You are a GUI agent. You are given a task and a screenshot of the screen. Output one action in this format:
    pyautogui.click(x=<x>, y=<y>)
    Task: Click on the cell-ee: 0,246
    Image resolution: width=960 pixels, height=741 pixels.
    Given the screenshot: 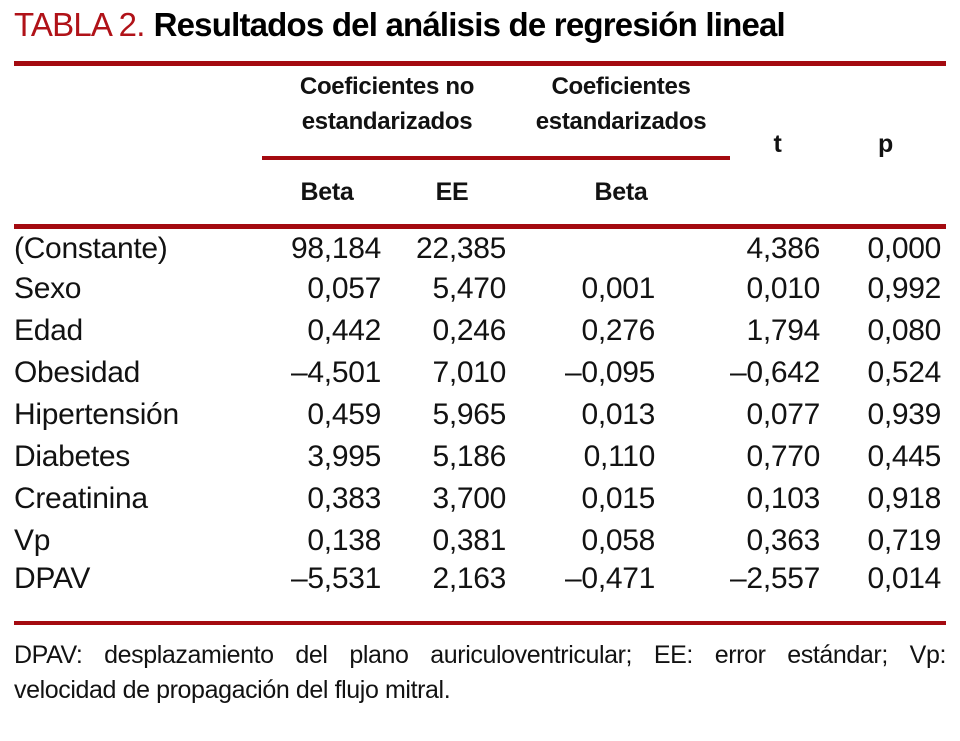 What is the action you would take?
    pyautogui.click(x=469, y=331)
    